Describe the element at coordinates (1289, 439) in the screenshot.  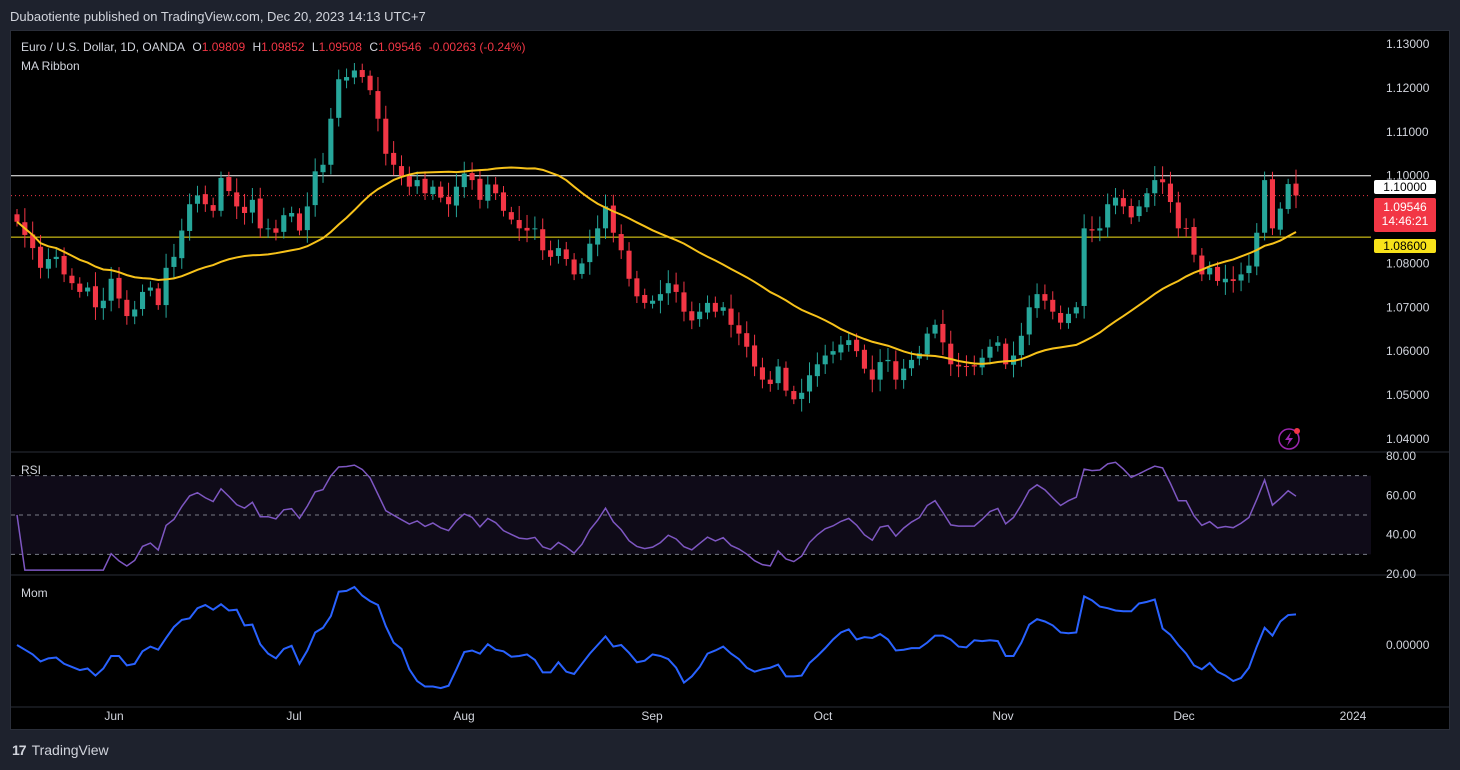
I see `lightning-icon` at that location.